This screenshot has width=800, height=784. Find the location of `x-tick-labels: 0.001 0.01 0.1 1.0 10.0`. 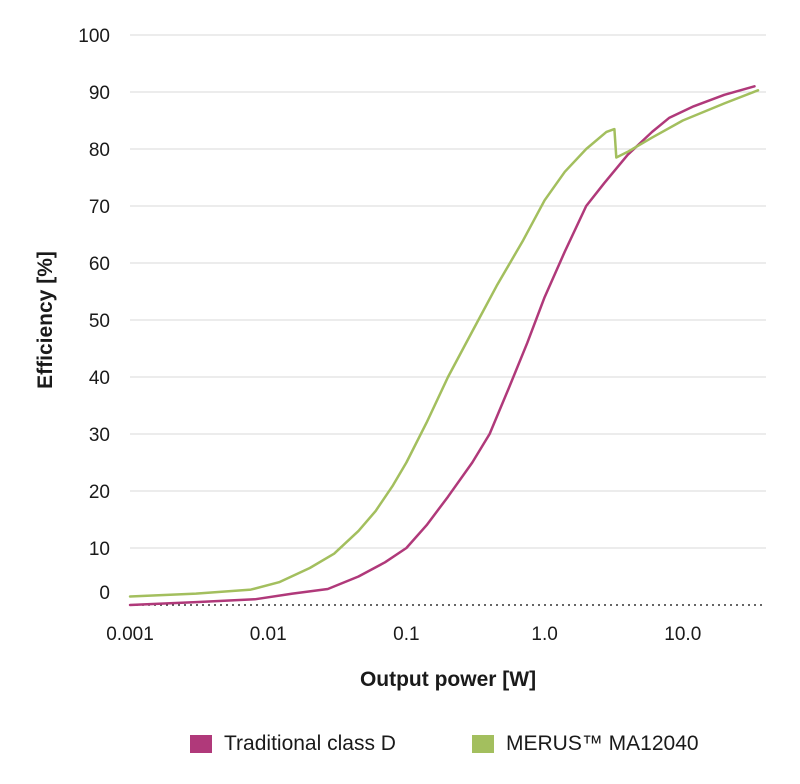

x-tick-labels: 0.001 0.01 0.1 1.0 10.0 is located at coordinates (403, 634).